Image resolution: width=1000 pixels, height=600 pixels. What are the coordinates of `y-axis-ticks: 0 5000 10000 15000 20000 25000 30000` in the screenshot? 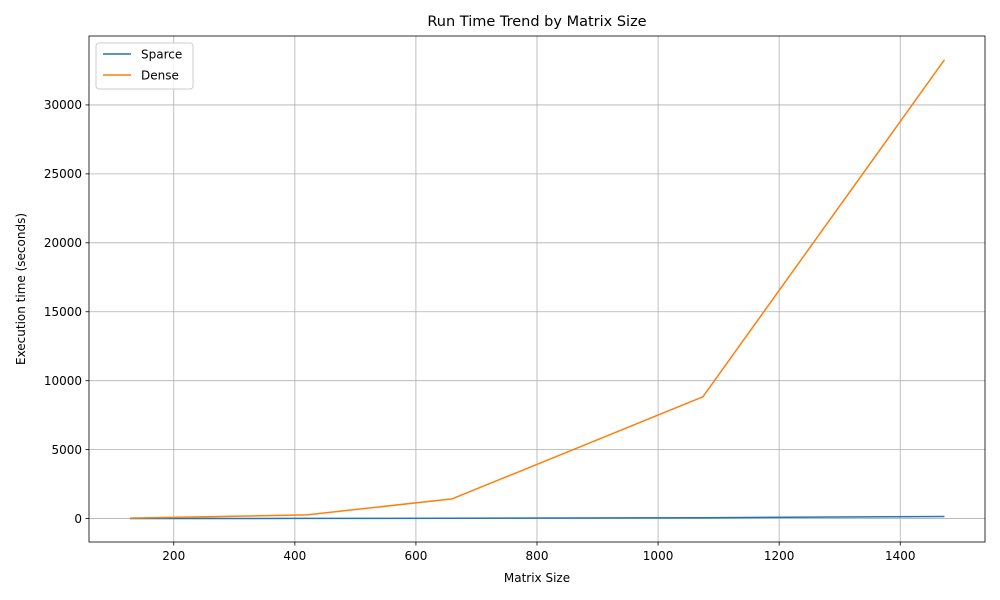 It's located at (66, 312).